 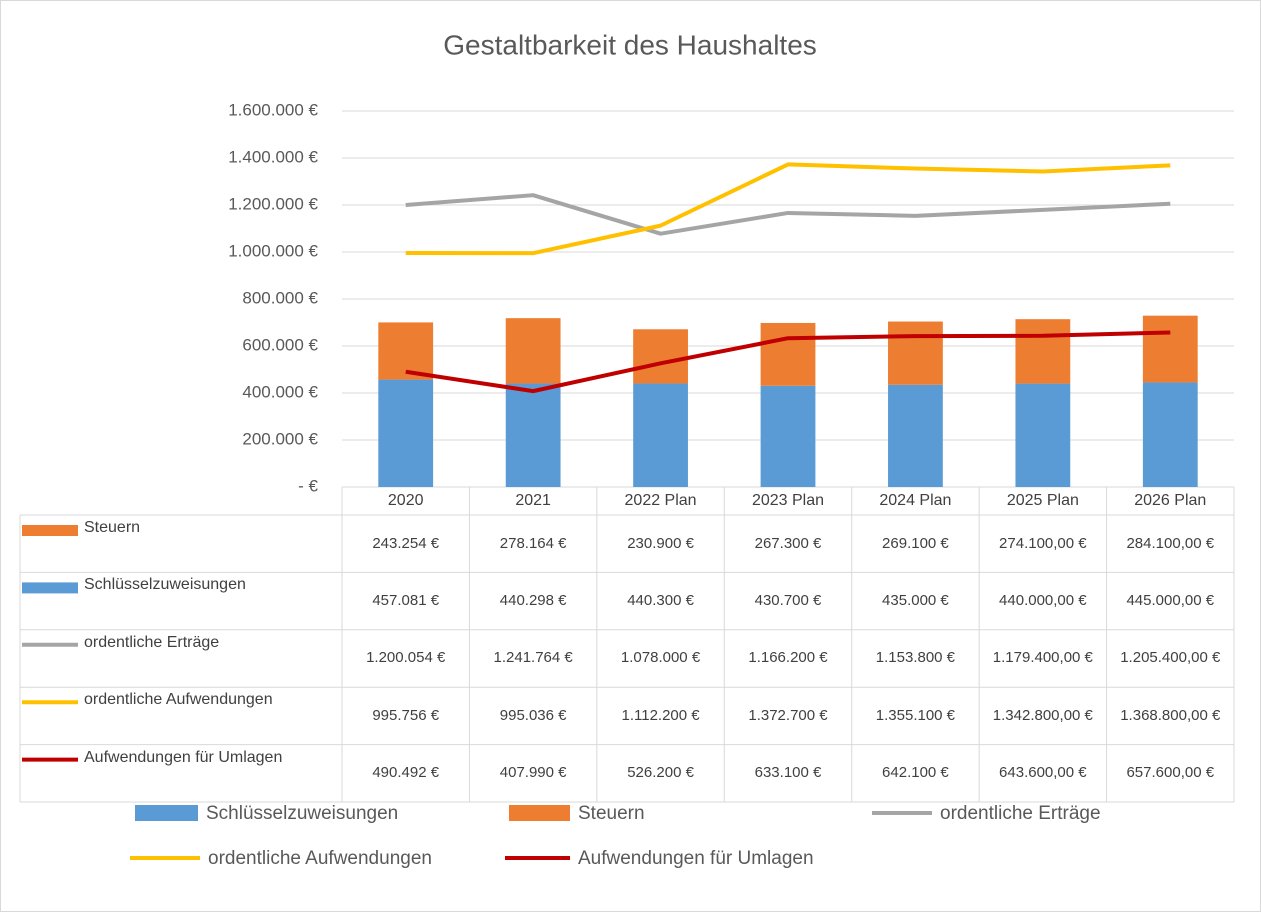 What do you see at coordinates (788, 601) in the screenshot?
I see `table-cell: 430.700 €` at bounding box center [788, 601].